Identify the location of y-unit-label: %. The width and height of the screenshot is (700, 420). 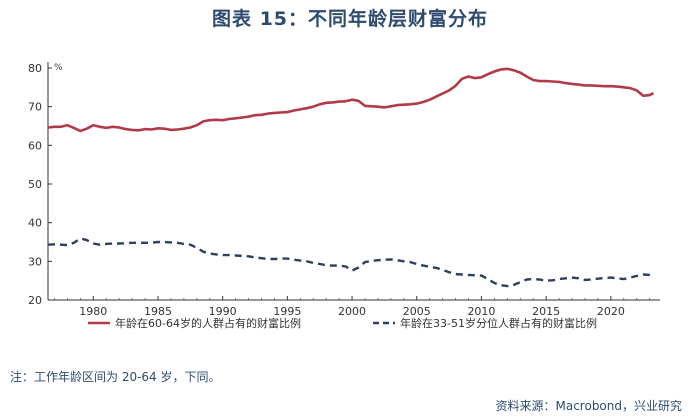
(58, 68).